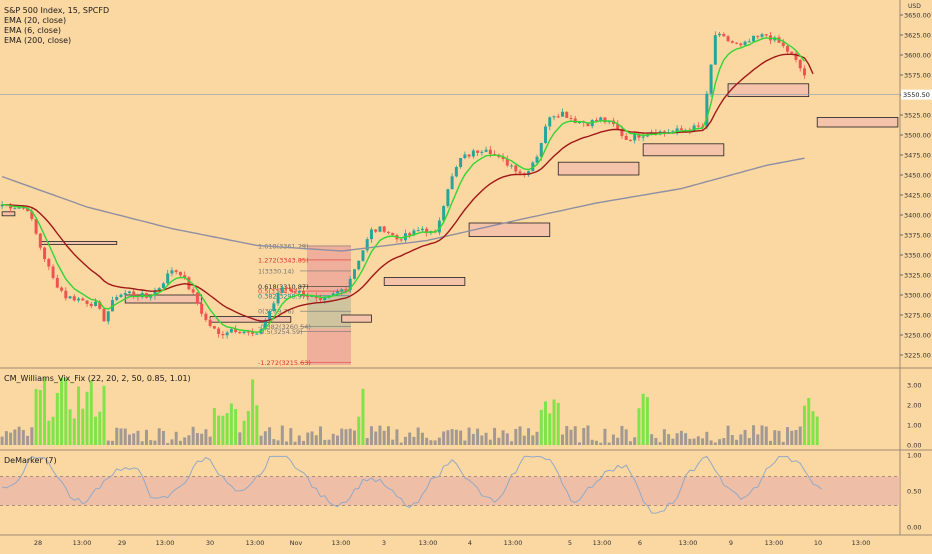  What do you see at coordinates (917, 236) in the screenshot?
I see `price-tick-label: 3375.00` at bounding box center [917, 236].